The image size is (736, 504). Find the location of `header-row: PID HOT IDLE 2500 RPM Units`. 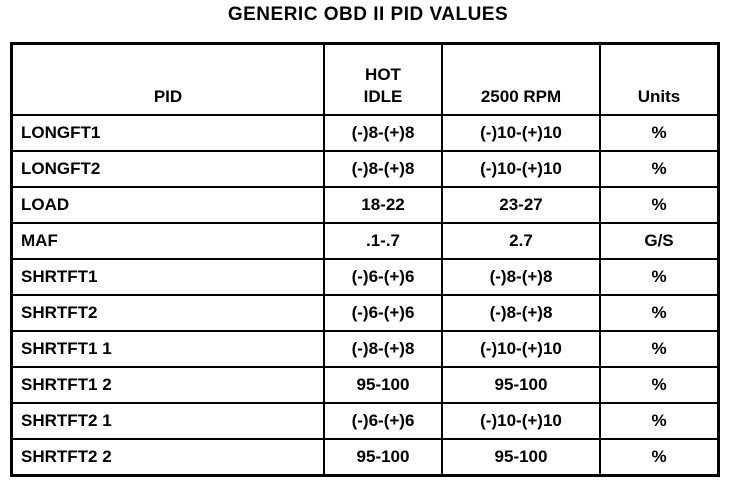

header-row: PID HOT IDLE 2500 RPM Units is located at coordinates (365, 79).